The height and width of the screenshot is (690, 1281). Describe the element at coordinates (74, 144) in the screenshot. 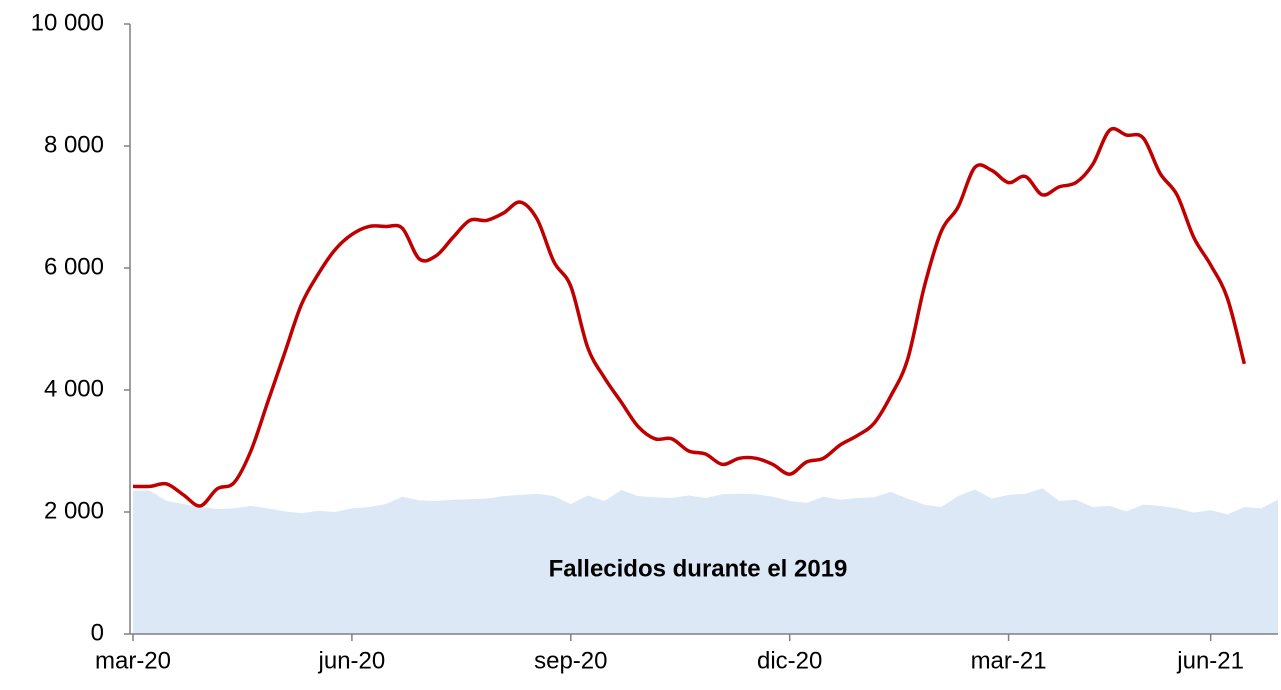

I see `y-tick-label: 8 000` at that location.